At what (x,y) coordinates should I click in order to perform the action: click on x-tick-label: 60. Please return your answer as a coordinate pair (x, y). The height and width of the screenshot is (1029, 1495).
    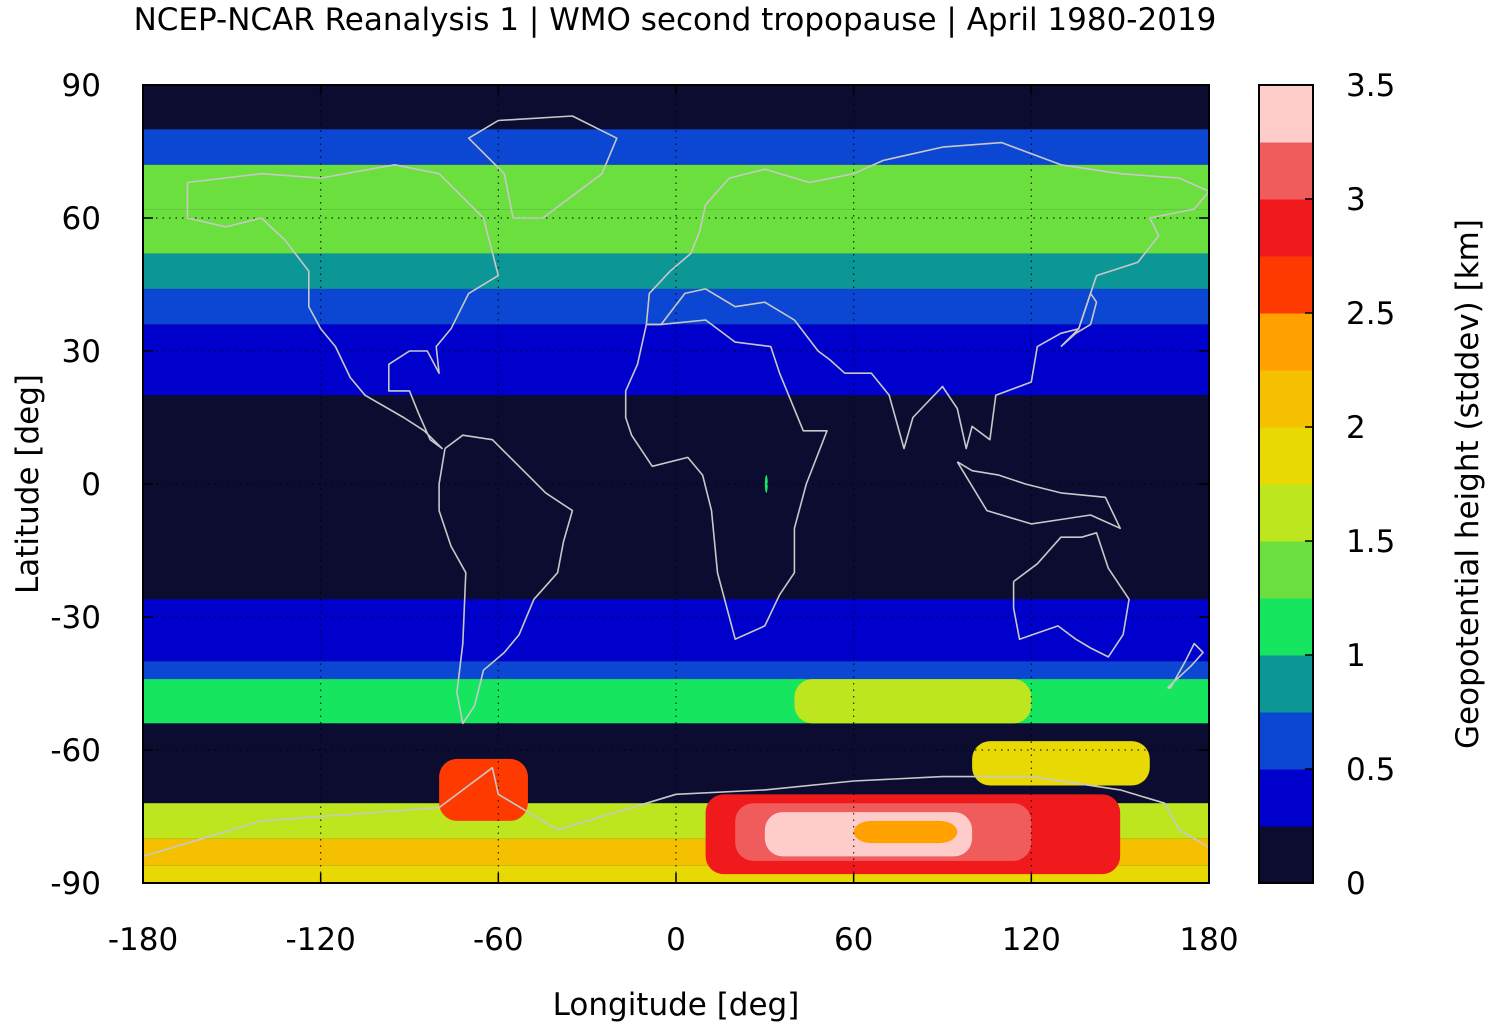
    Looking at the image, I should click on (853, 940).